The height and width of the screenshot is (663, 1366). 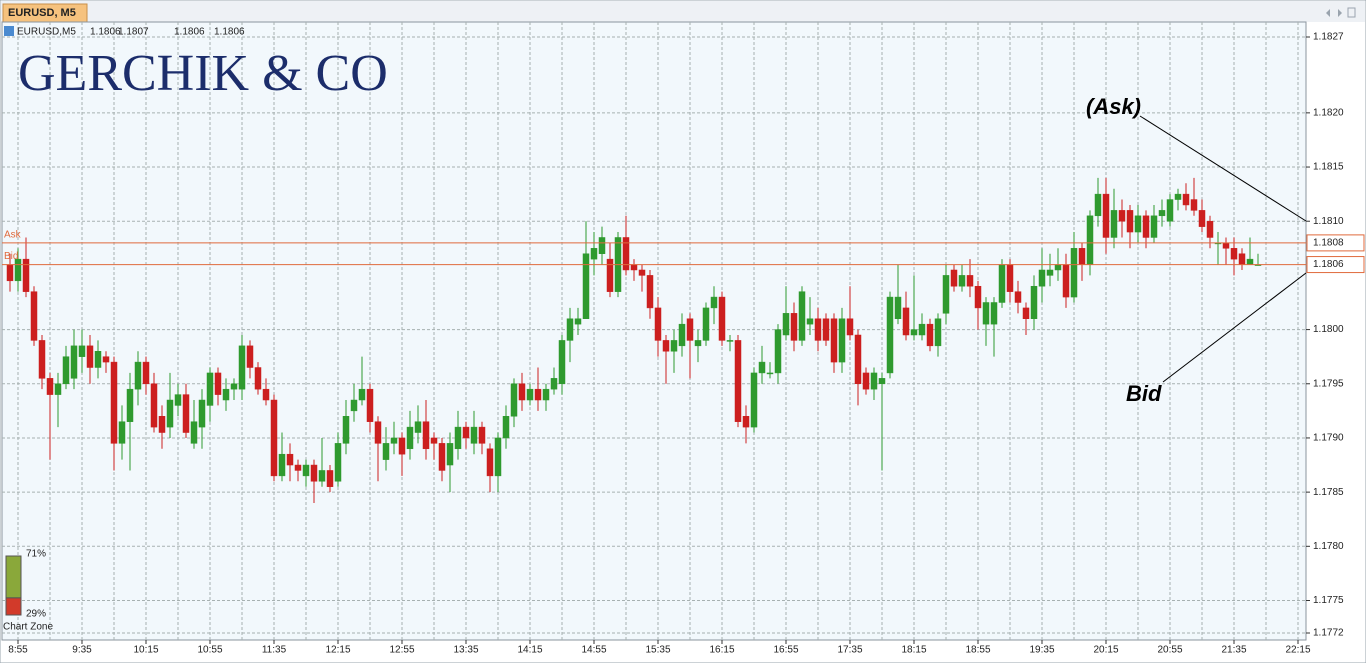 I want to click on scroll-left, so click(x=1328, y=13).